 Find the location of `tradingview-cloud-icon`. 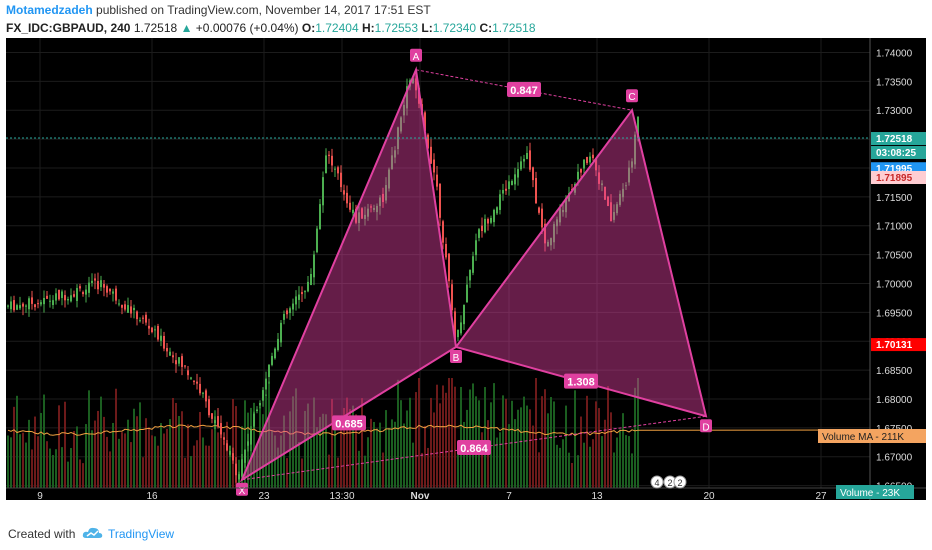

tradingview-cloud-icon is located at coordinates (93, 533).